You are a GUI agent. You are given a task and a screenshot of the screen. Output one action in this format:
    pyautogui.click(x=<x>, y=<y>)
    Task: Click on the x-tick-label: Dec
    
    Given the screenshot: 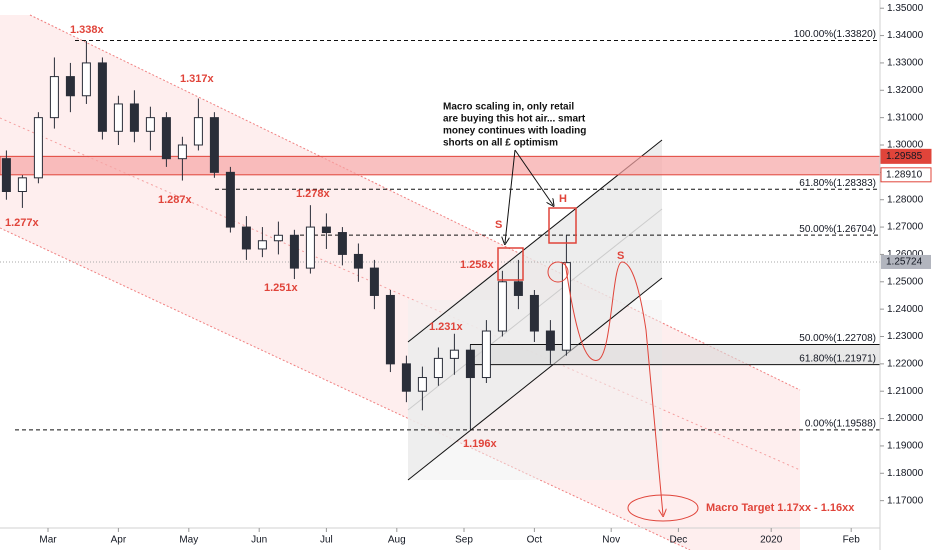 What is the action you would take?
    pyautogui.click(x=679, y=540)
    